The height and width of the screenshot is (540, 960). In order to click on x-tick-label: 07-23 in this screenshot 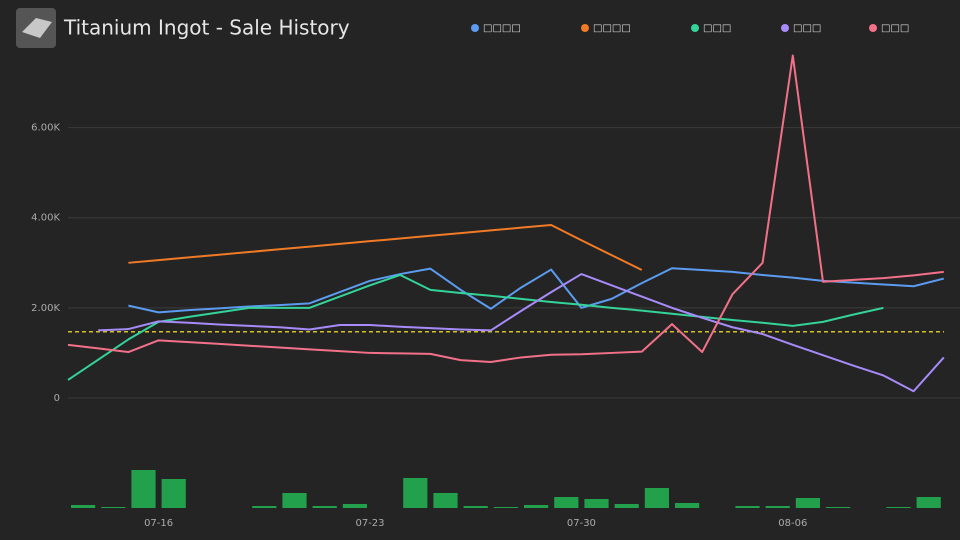, I will do `click(369, 523)`.